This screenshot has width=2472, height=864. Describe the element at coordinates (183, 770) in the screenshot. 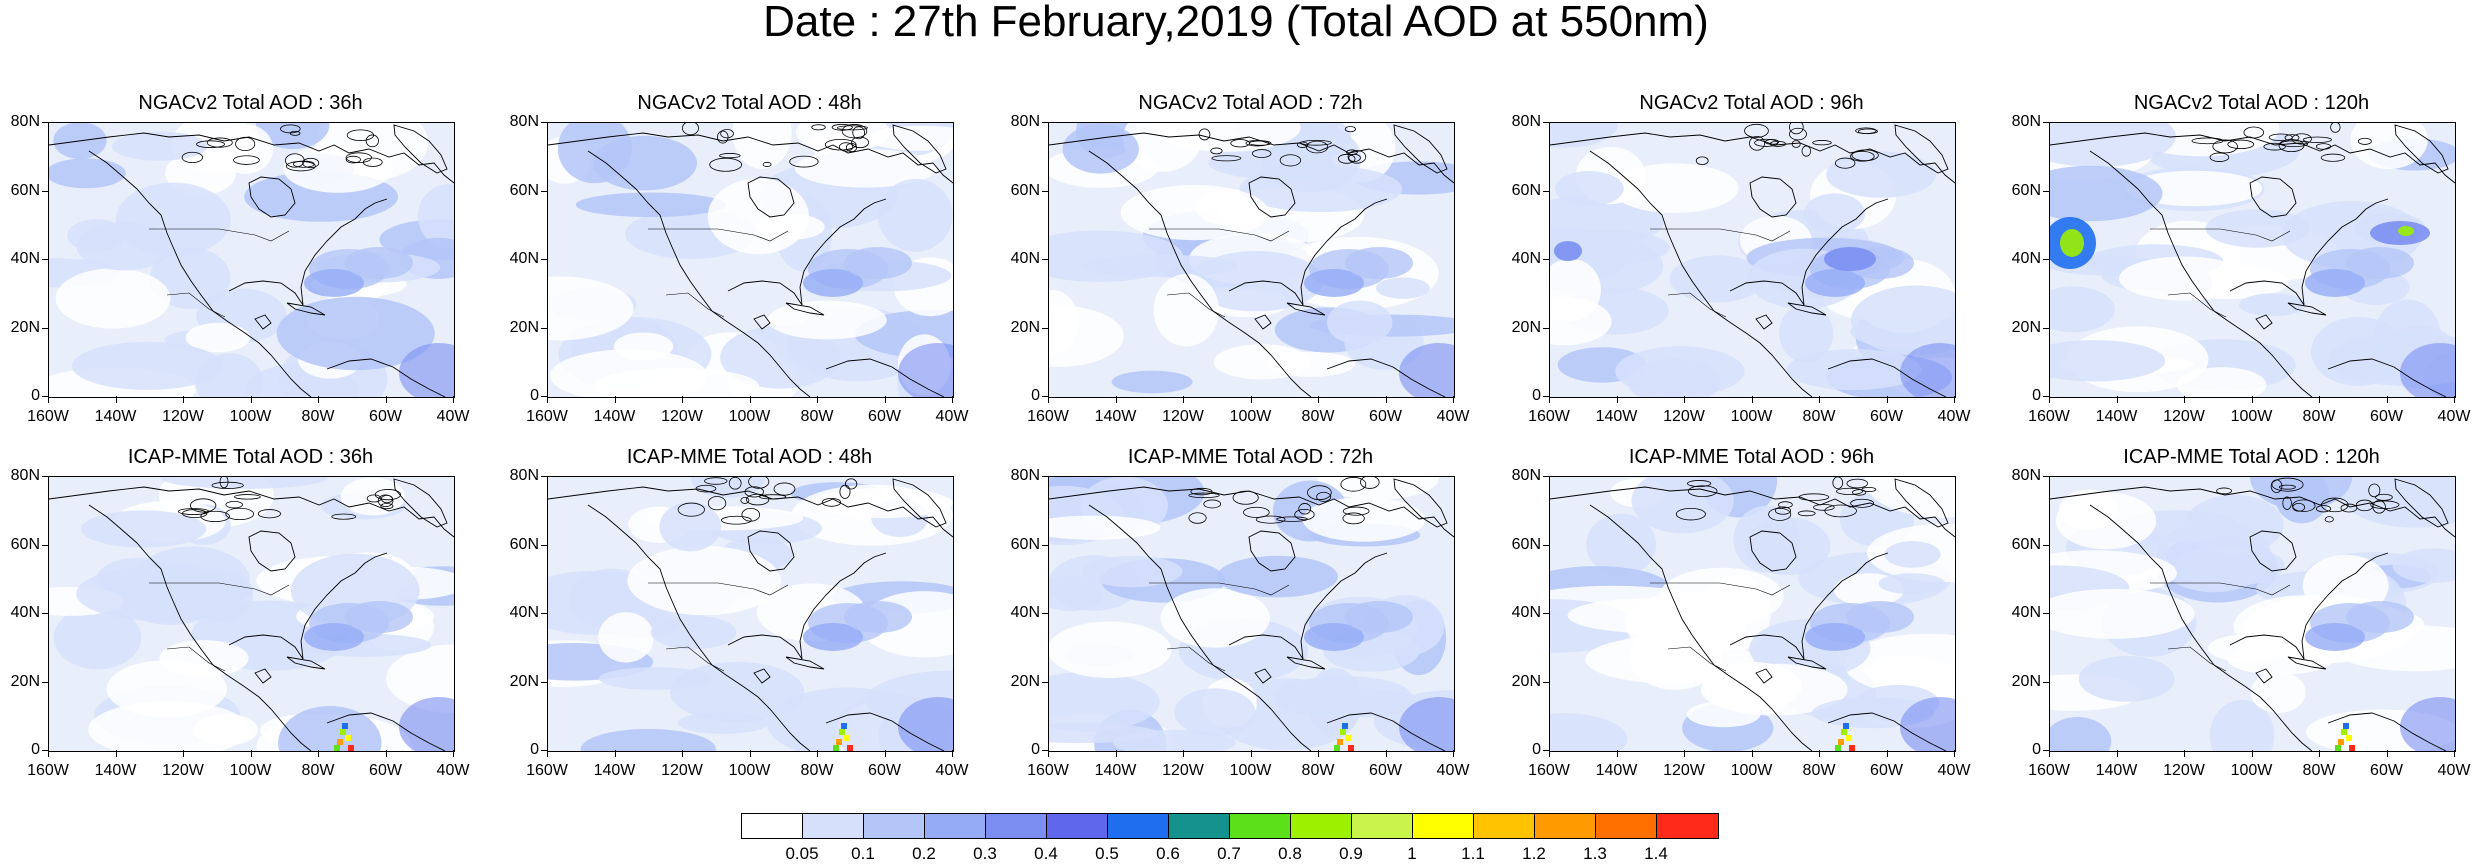

I see `x-tick-label: 120W` at that location.